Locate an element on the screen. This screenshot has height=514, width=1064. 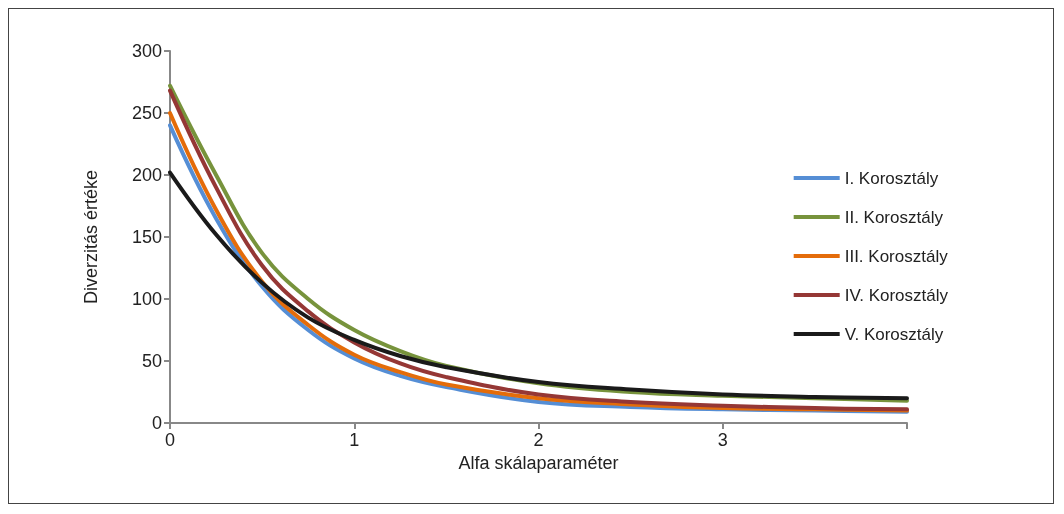
x-axis-title: Alfa skálaparaméter is located at coordinates (538, 462).